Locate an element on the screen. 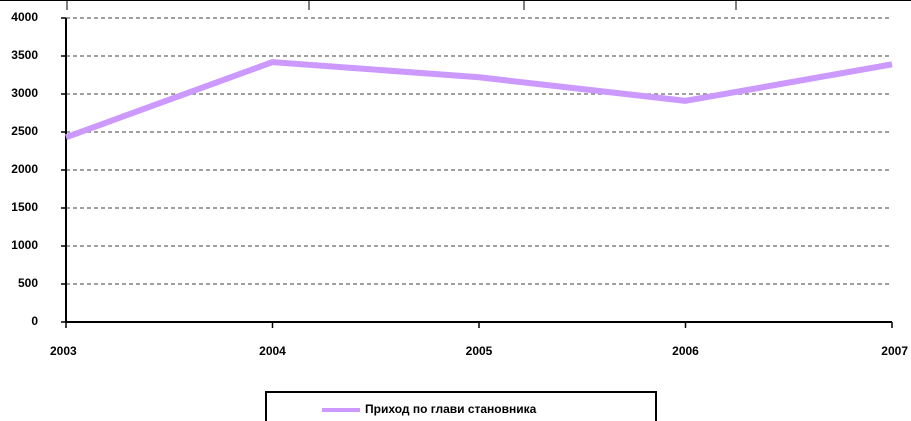 This screenshot has width=911, height=421. y-tick-label: 1500 is located at coordinates (24, 207).